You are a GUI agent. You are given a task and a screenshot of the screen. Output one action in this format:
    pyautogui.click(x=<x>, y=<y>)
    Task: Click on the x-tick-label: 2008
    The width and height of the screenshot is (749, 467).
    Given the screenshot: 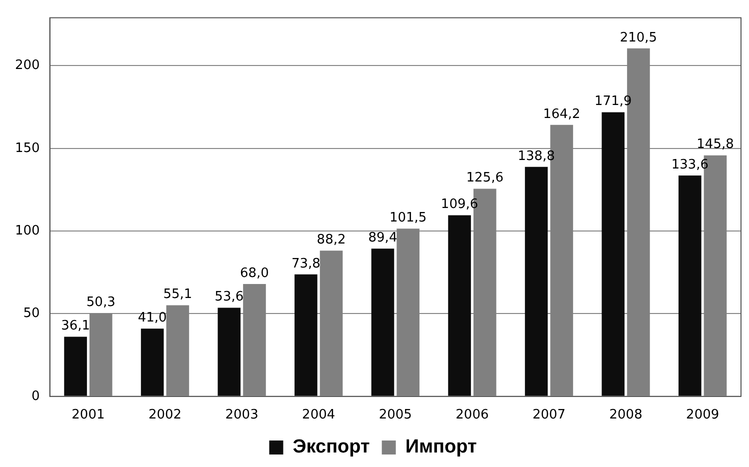 What is the action you would take?
    pyautogui.click(x=625, y=415)
    